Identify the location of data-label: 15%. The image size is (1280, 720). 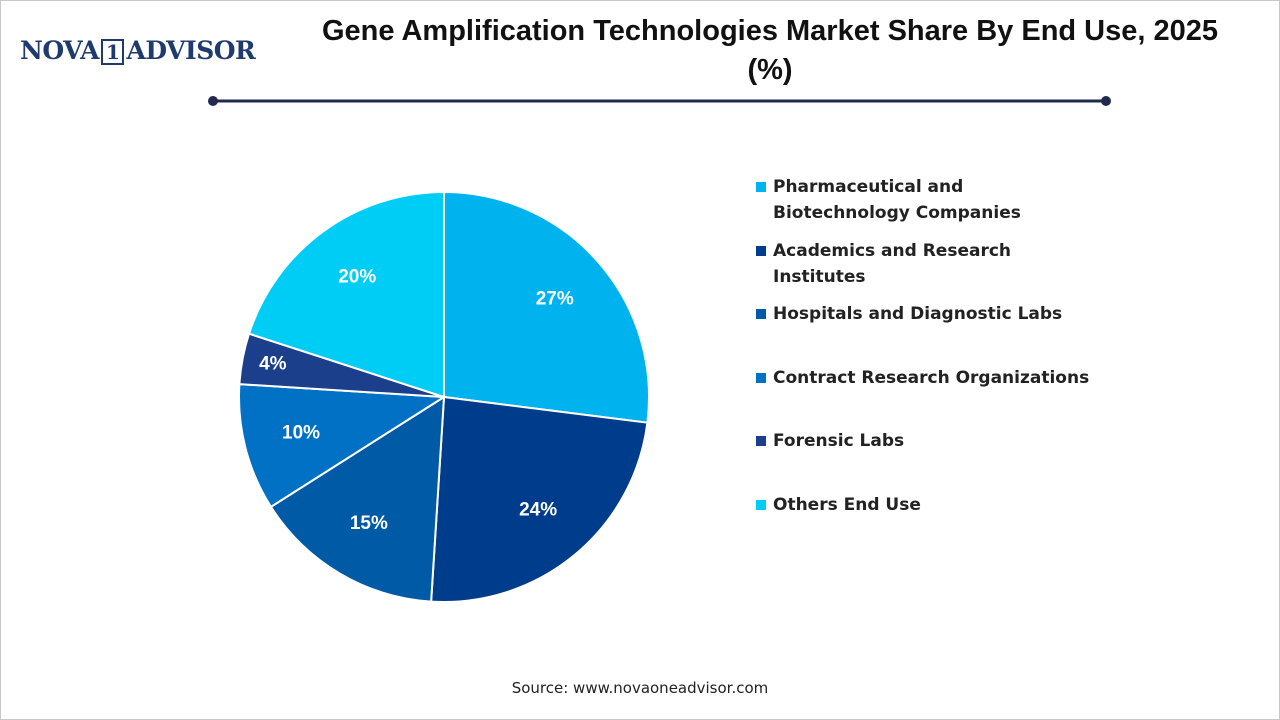
(369, 523).